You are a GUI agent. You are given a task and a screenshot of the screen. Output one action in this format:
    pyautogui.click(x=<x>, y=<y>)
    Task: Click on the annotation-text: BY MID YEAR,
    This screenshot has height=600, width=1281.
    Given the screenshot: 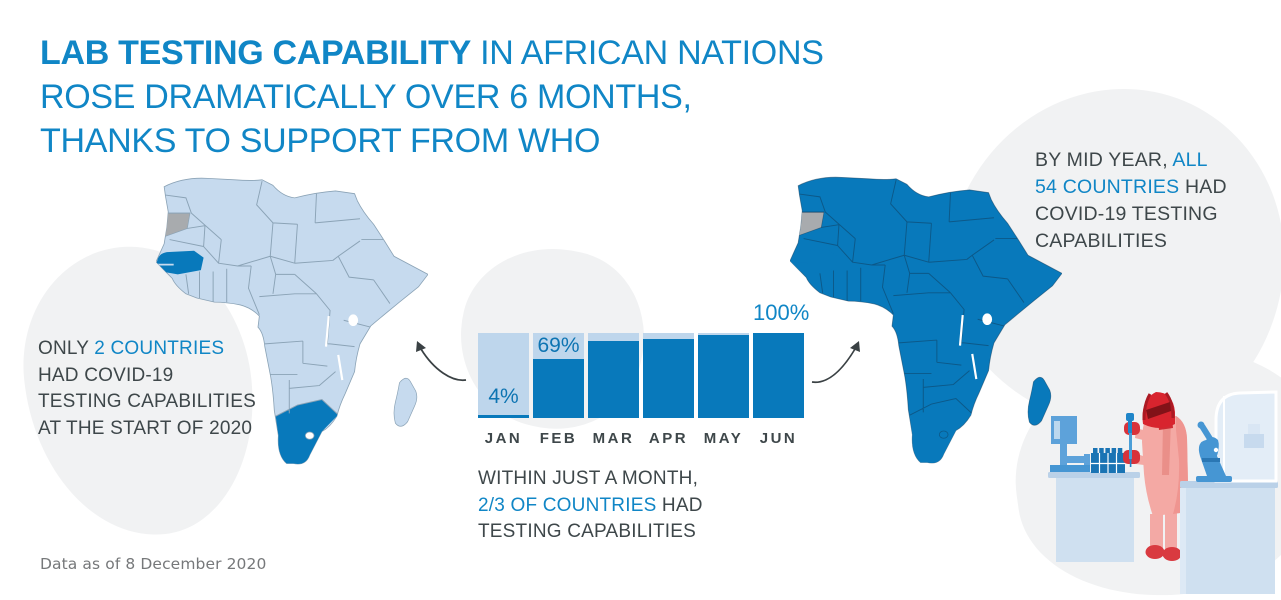 What is the action you would take?
    pyautogui.click(x=1104, y=160)
    